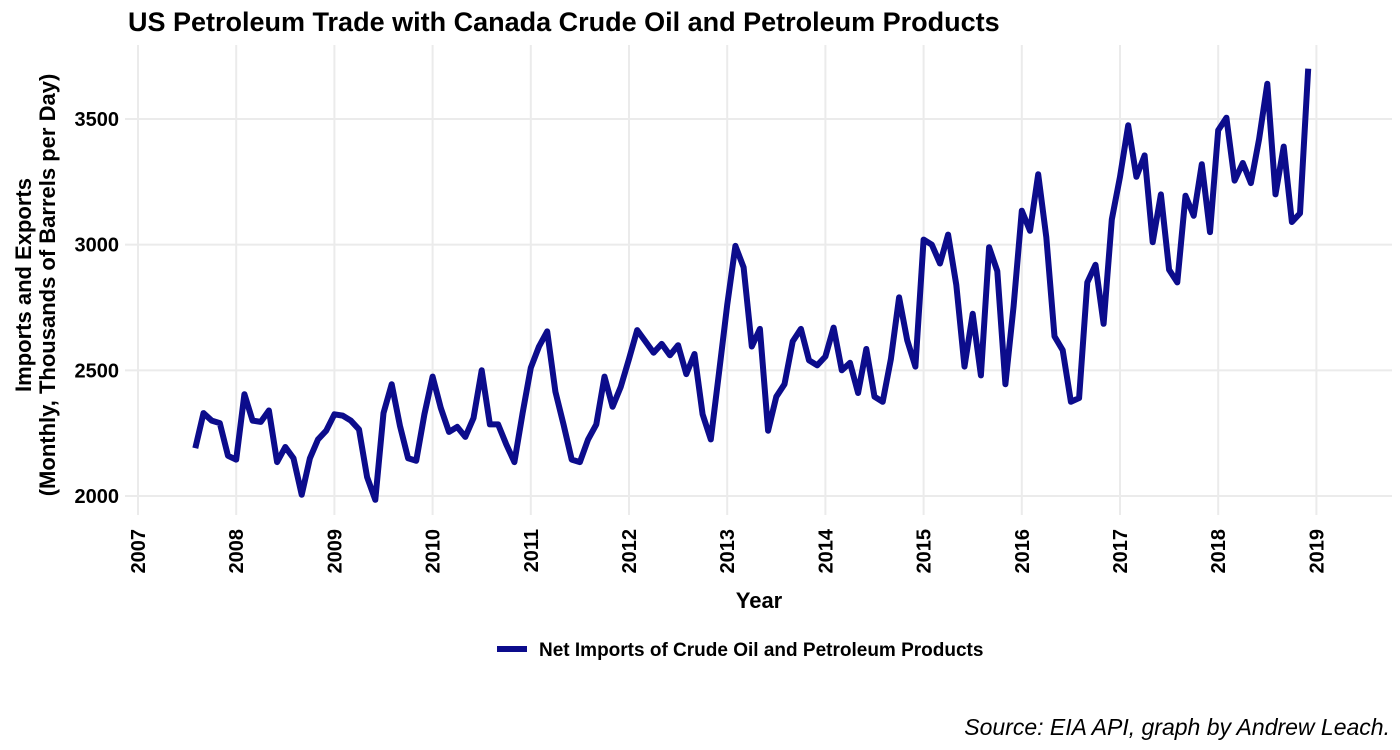  I want to click on x-tick-label: 2007, so click(139, 551).